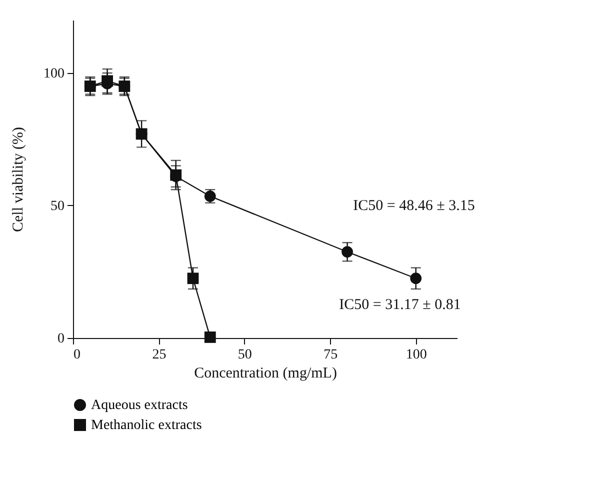 This screenshot has width=598, height=487. What do you see at coordinates (159, 355) in the screenshot?
I see `x-tick-label: 25` at bounding box center [159, 355].